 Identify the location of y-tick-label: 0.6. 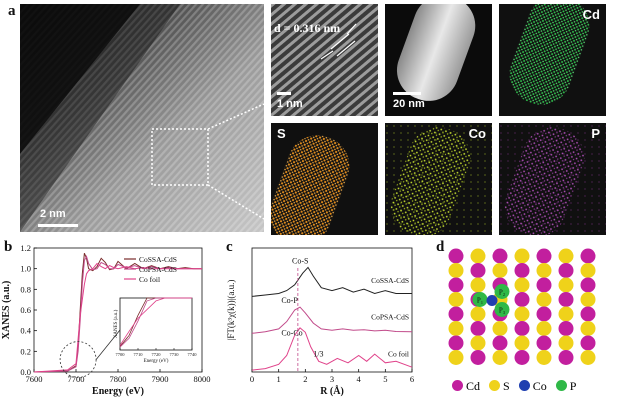
(25, 310).